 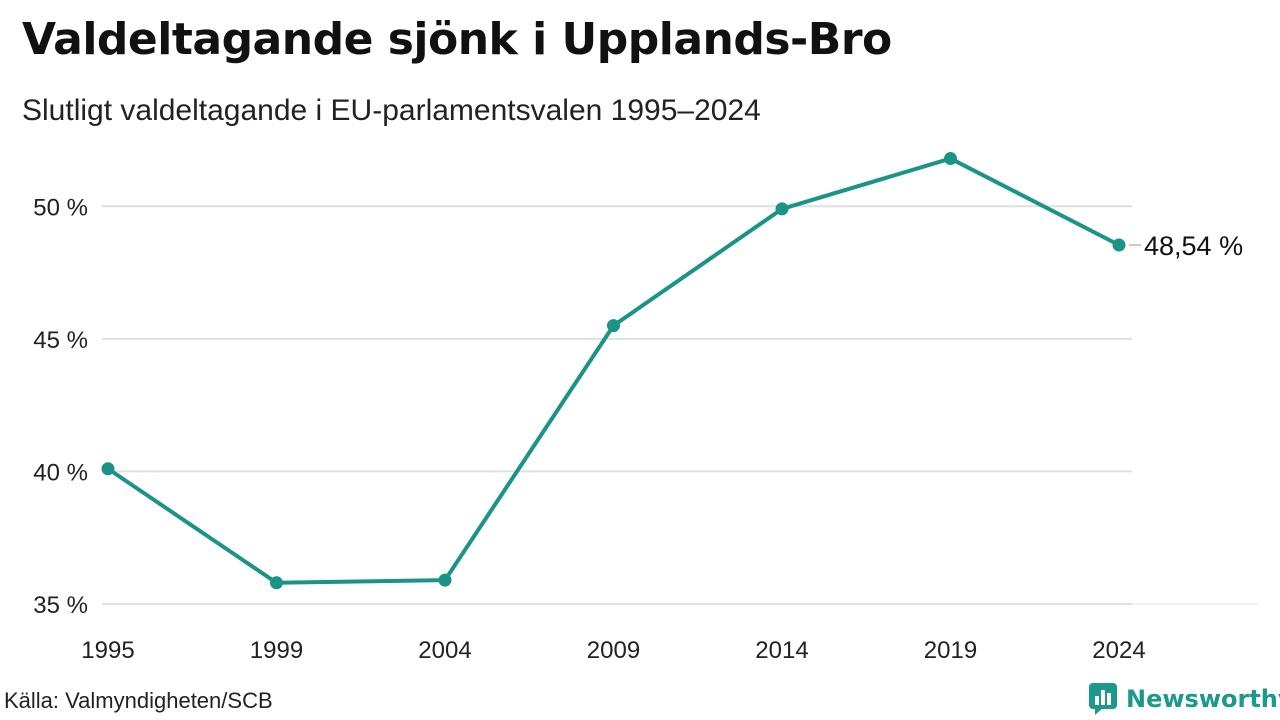 I want to click on y-tick-label: 35 %, so click(x=60, y=605).